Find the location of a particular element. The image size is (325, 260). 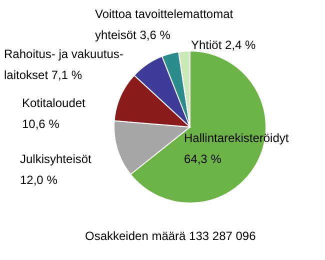

text: Osakkeiden määrä 133 287 096 is located at coordinates (170, 236).